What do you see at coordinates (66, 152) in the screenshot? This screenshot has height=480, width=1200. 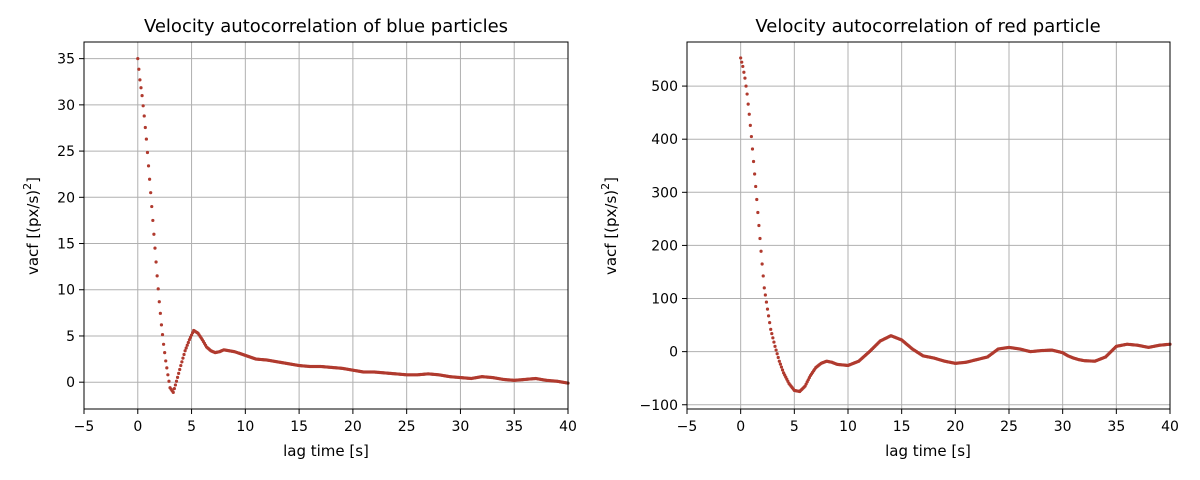 I see `y-tick-label: 25` at bounding box center [66, 152].